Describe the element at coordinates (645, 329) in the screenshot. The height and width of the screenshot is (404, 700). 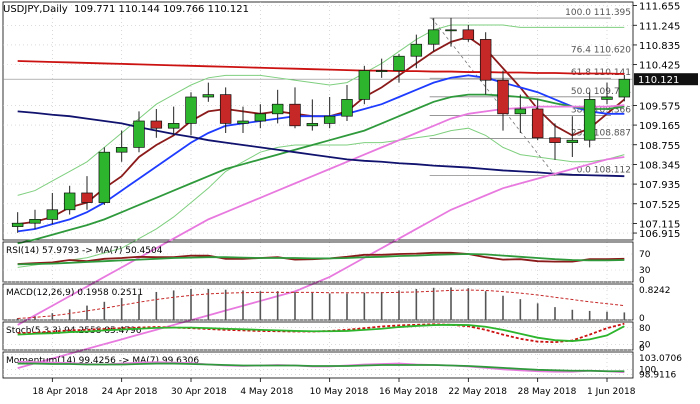
I see `indicator-y-tick-label: 80` at that location.